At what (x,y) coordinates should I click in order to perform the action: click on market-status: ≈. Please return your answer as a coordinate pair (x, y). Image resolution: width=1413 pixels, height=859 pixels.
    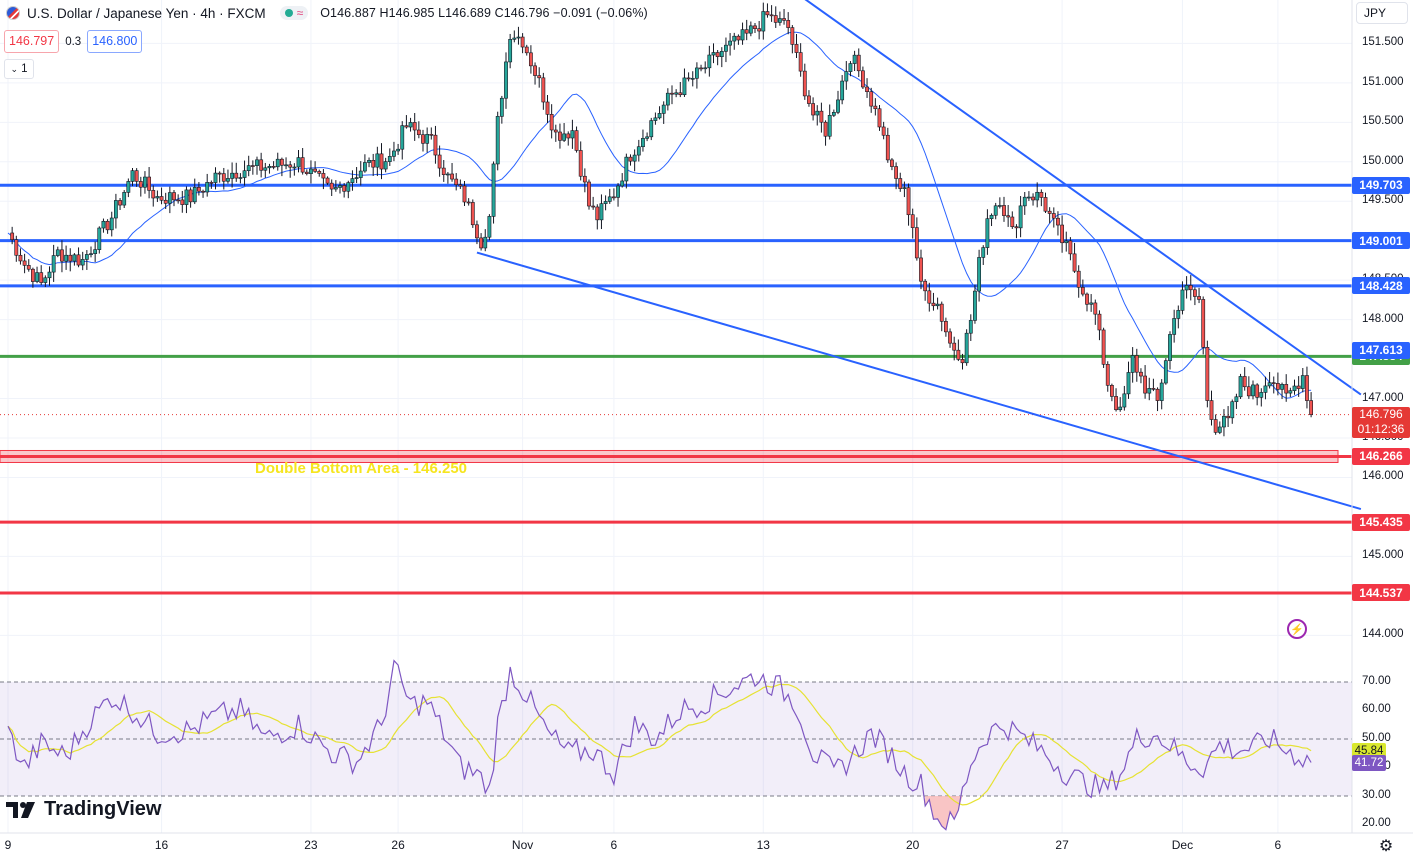
    Looking at the image, I should click on (294, 13).